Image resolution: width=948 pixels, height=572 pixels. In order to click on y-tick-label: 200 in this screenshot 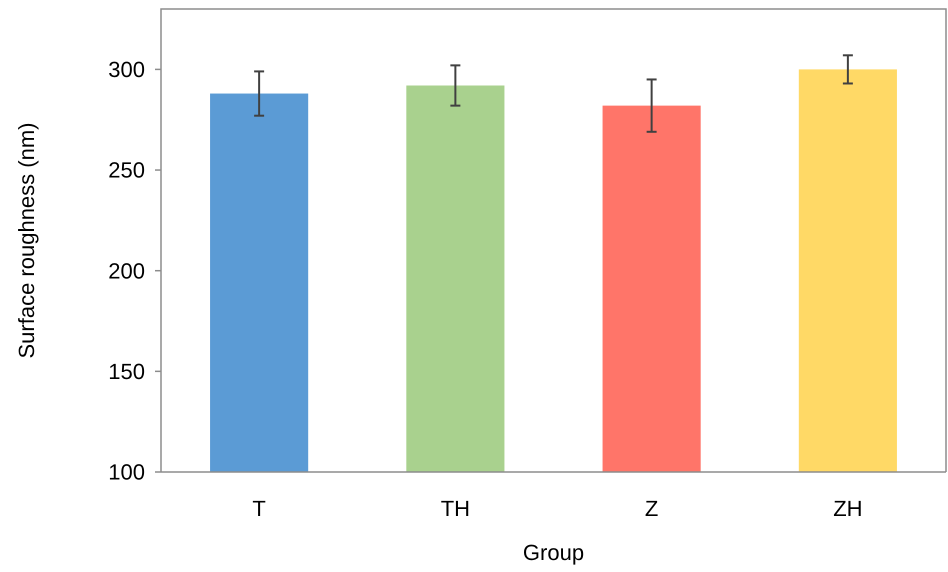, I will do `click(126, 271)`.